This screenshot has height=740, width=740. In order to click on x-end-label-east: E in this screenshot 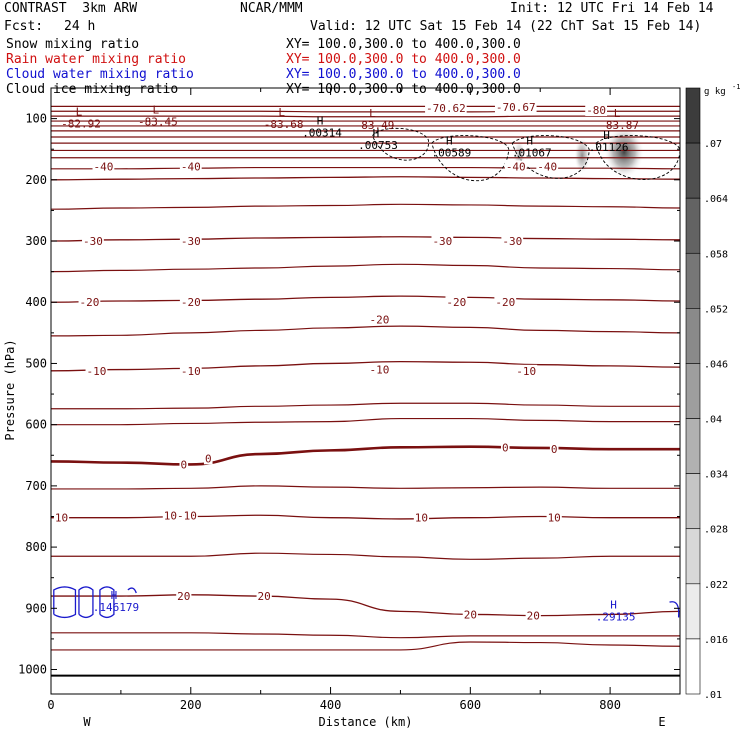, I will do `click(661, 722)`.